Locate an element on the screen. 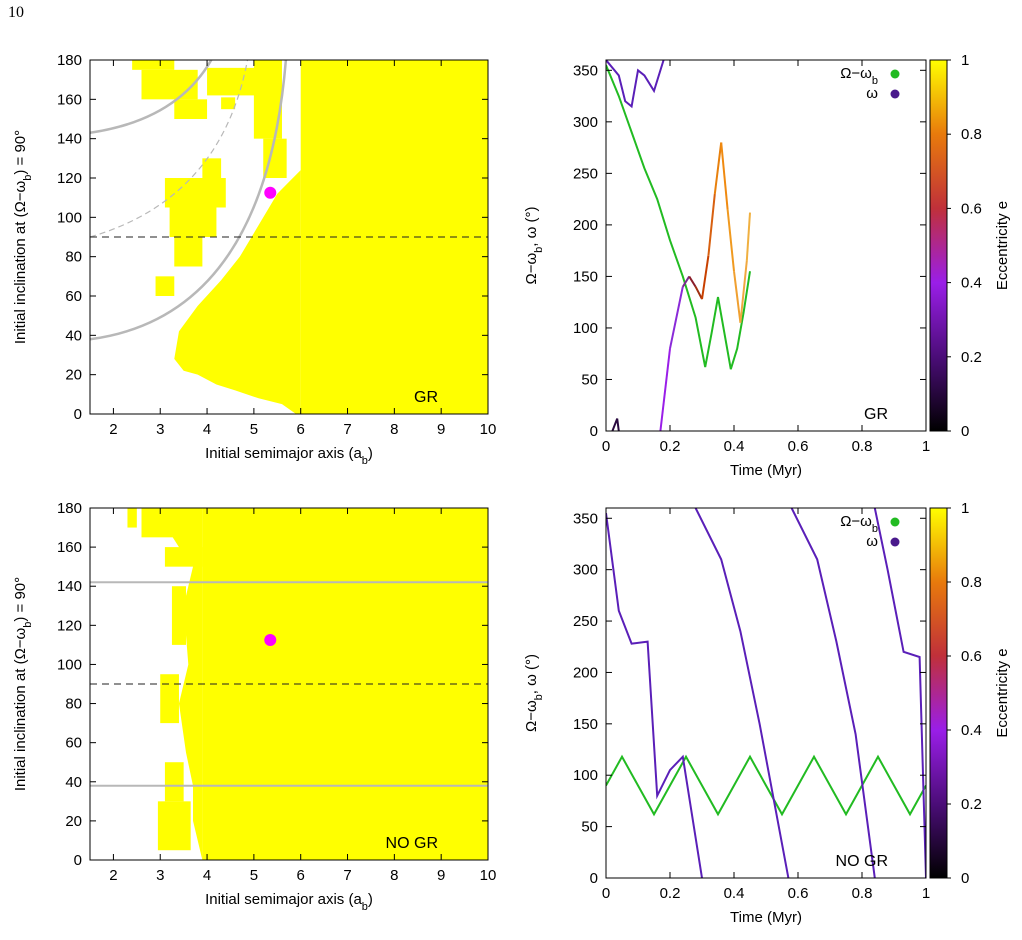 This screenshot has height=940, width=1022. page-number: 10 is located at coordinates (16, 12).